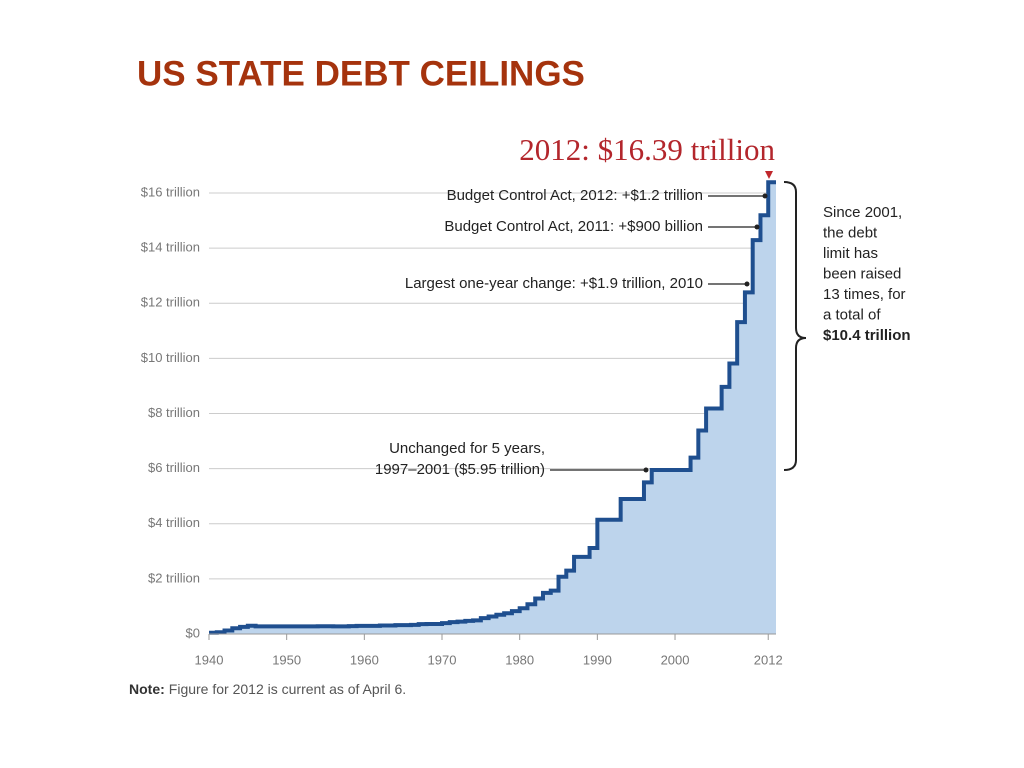  I want to click on y-tick-label: $8 trillion, so click(174, 412).